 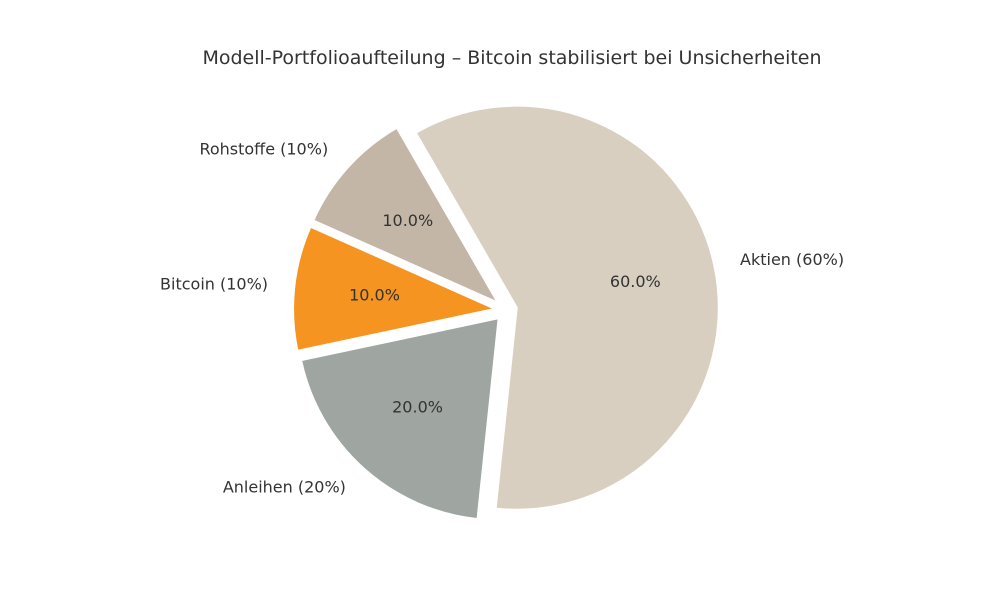 I want to click on pie-slice-rohstoffe, so click(x=406, y=215).